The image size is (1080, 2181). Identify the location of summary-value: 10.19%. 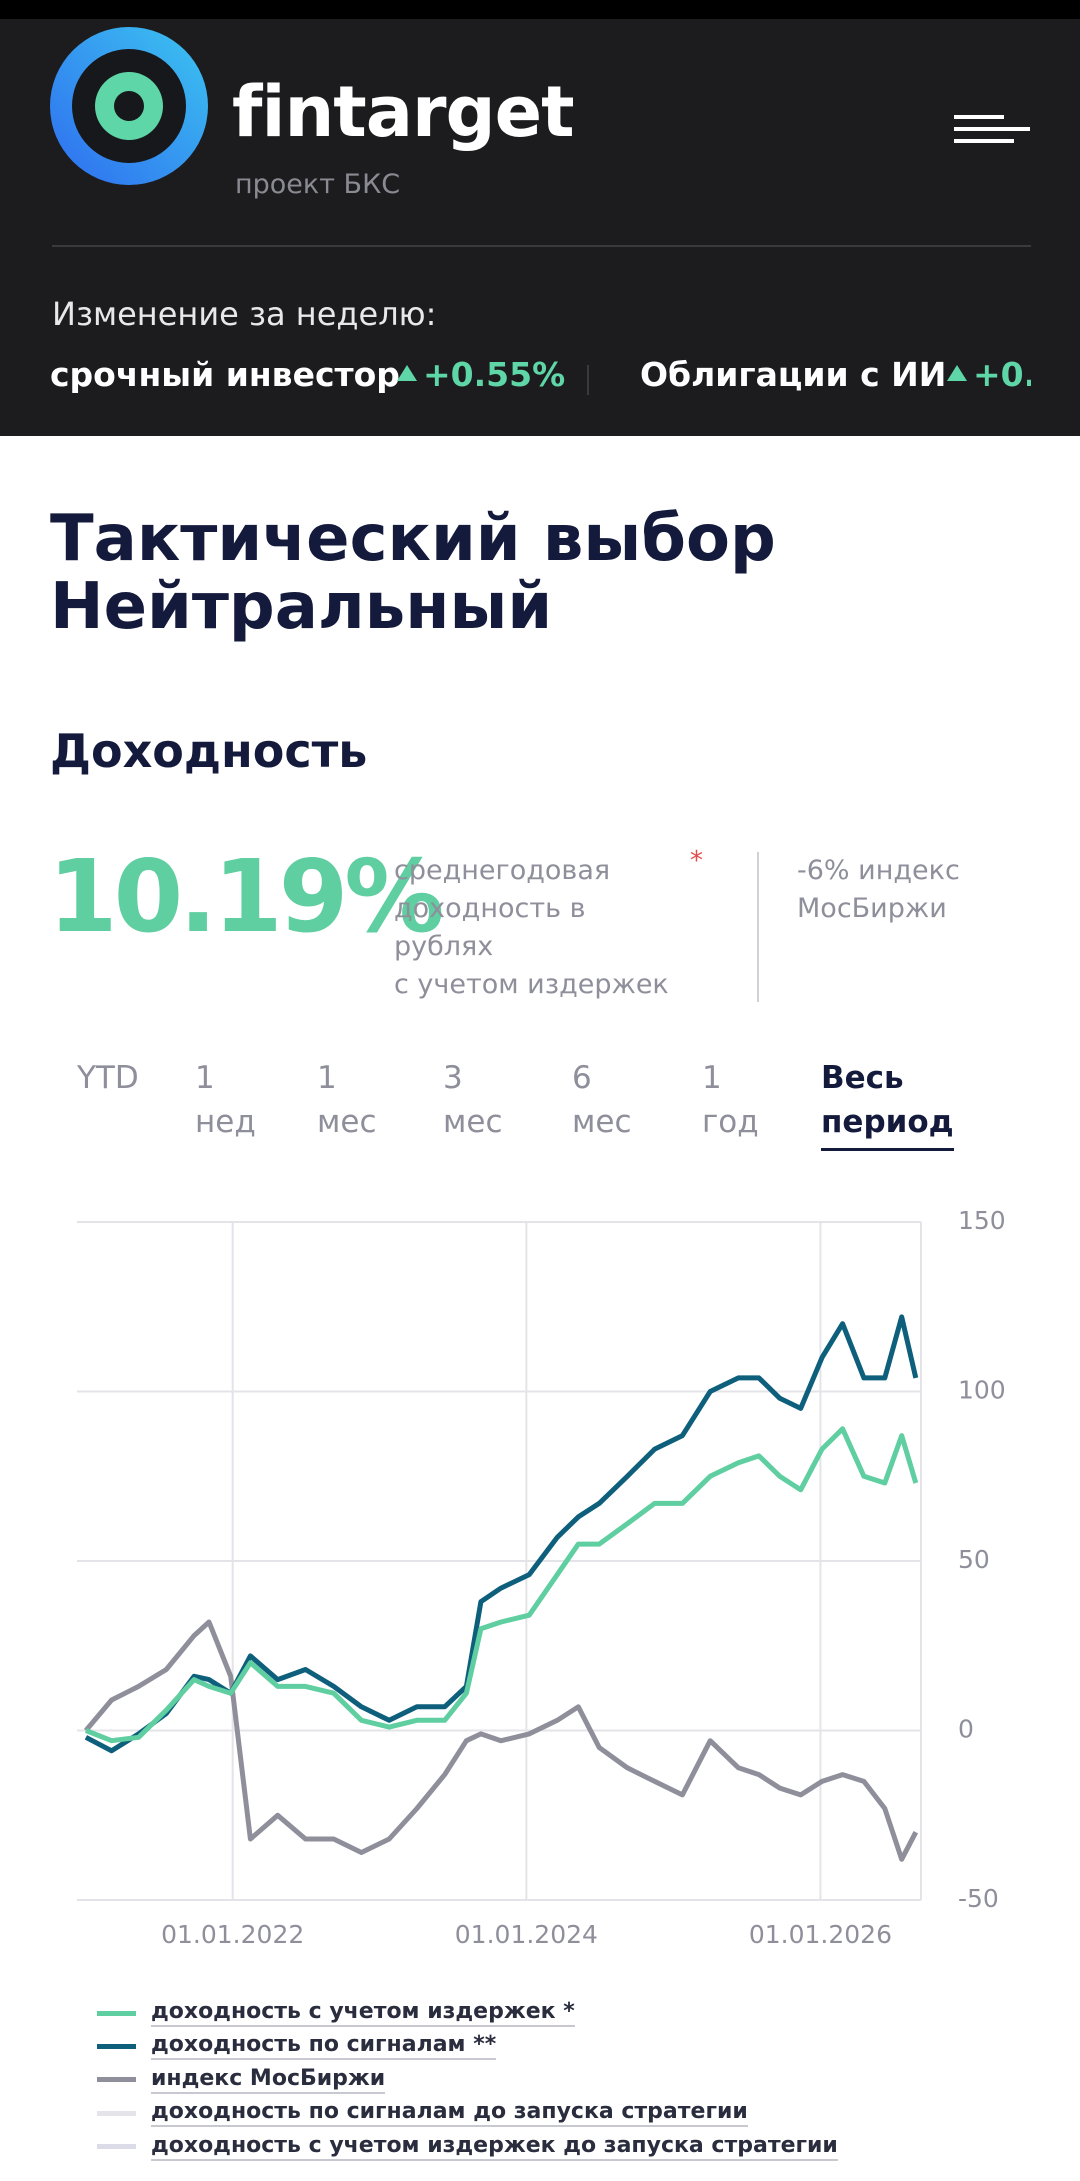
(246, 896).